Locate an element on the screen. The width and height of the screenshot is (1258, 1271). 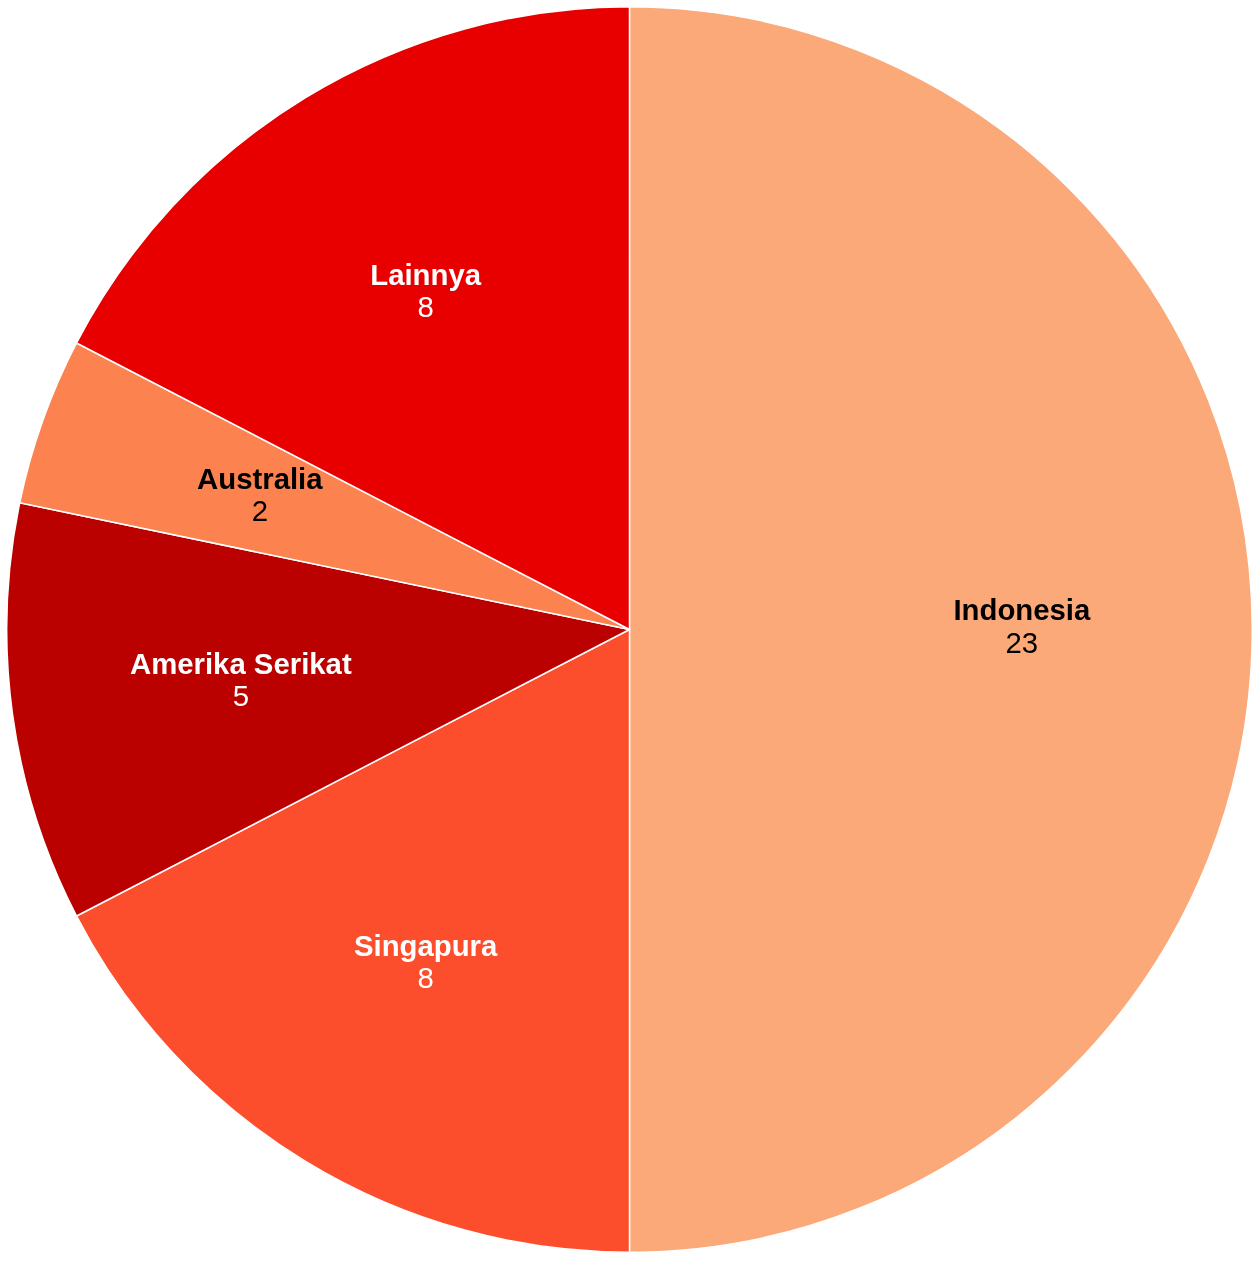
slice-label: Singapura is located at coordinates (426, 945).